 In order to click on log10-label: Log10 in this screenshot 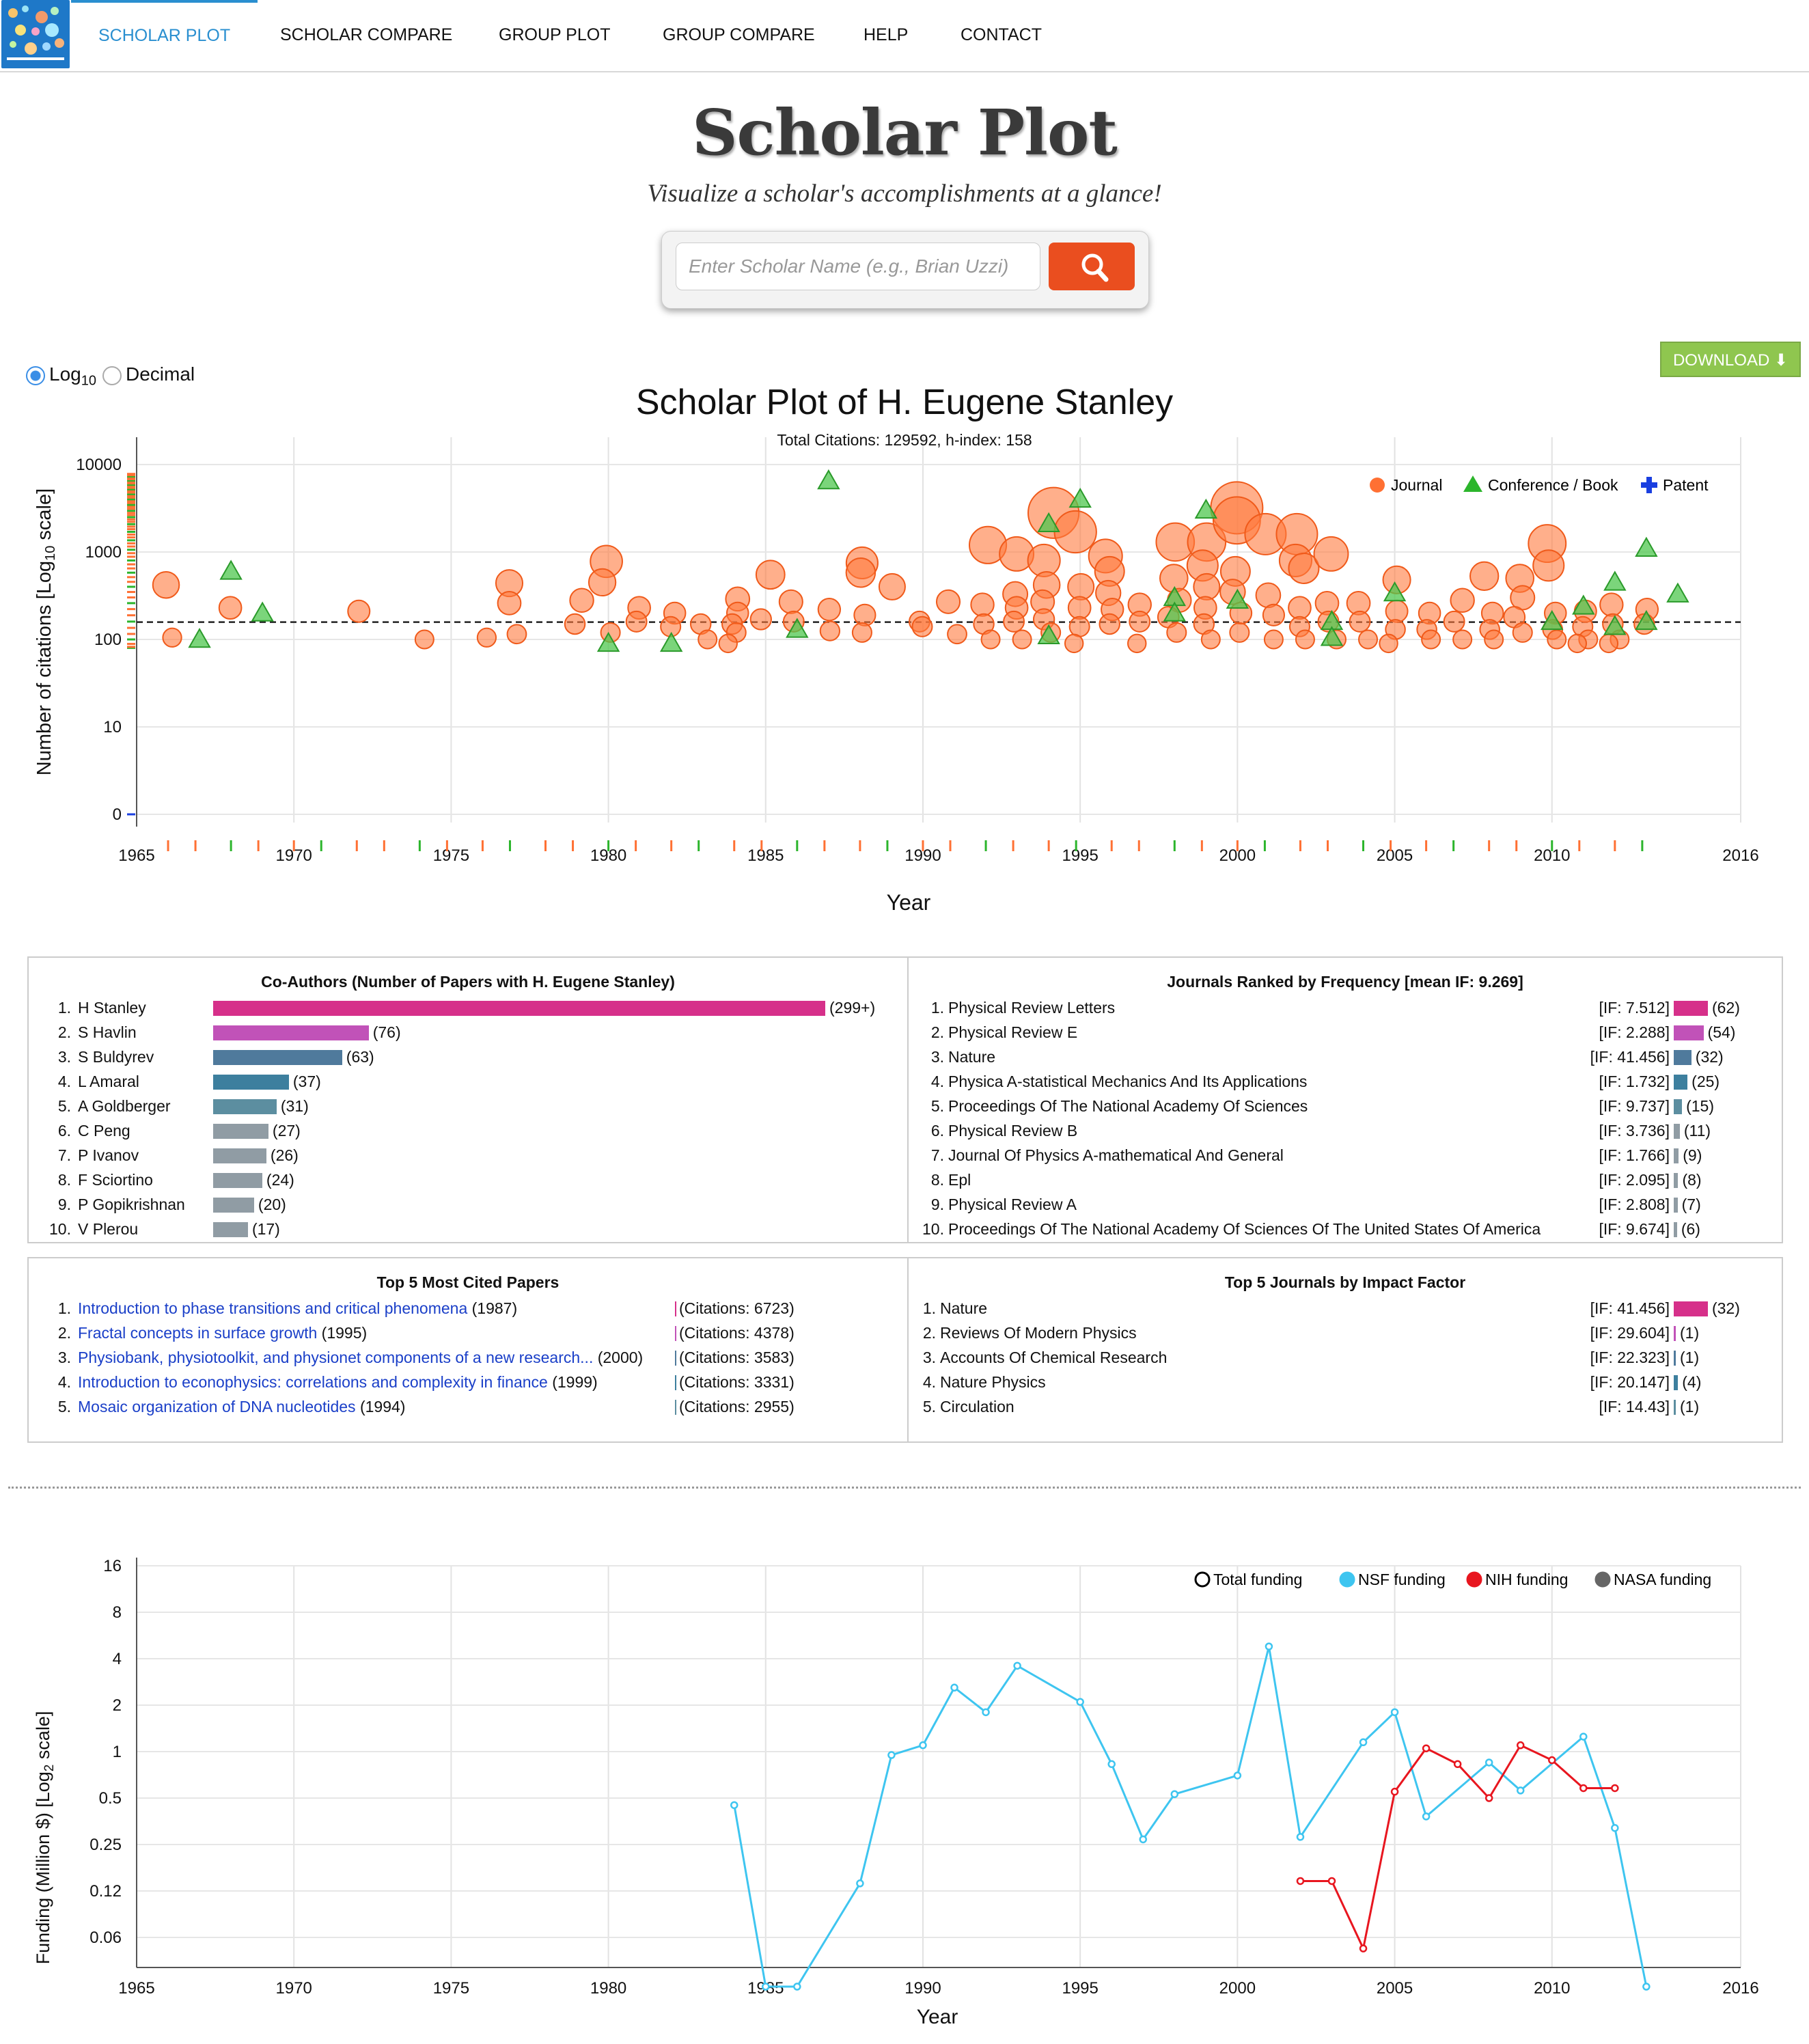, I will do `click(72, 376)`.